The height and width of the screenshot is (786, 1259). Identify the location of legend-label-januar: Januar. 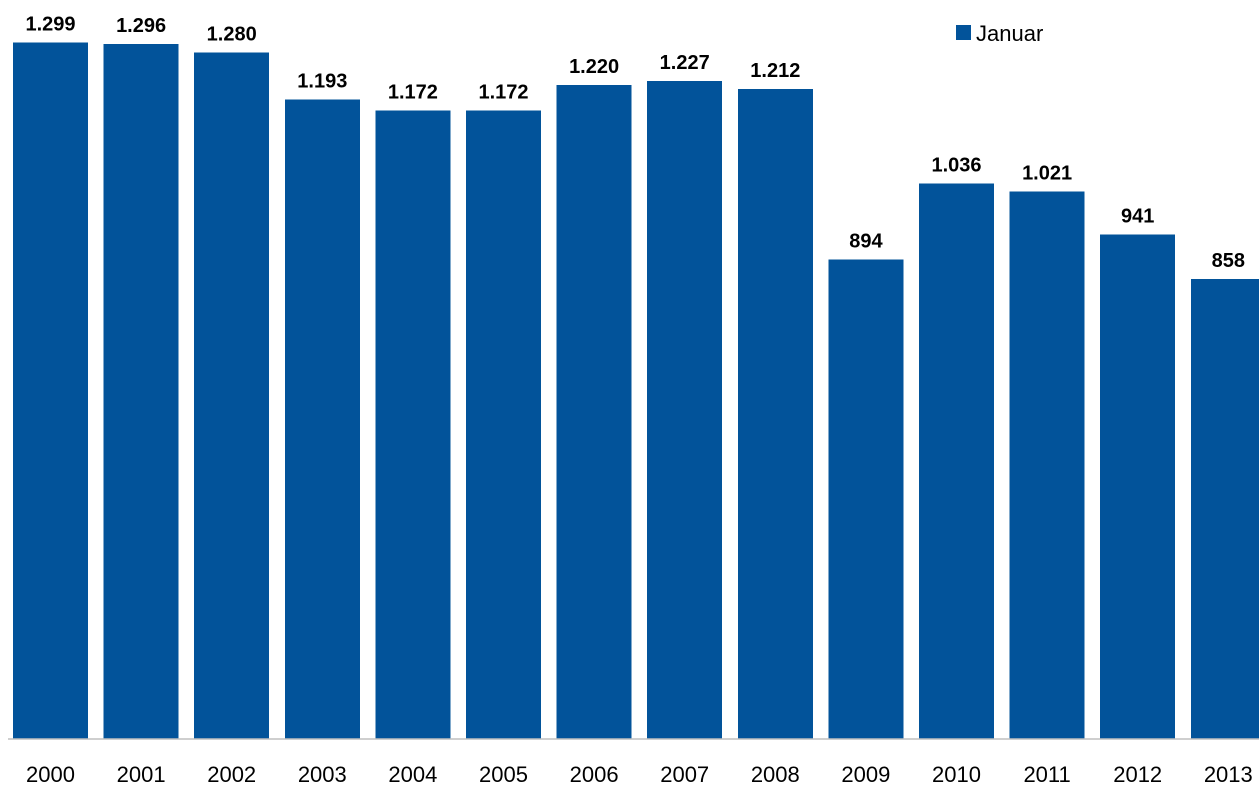
(1009, 33).